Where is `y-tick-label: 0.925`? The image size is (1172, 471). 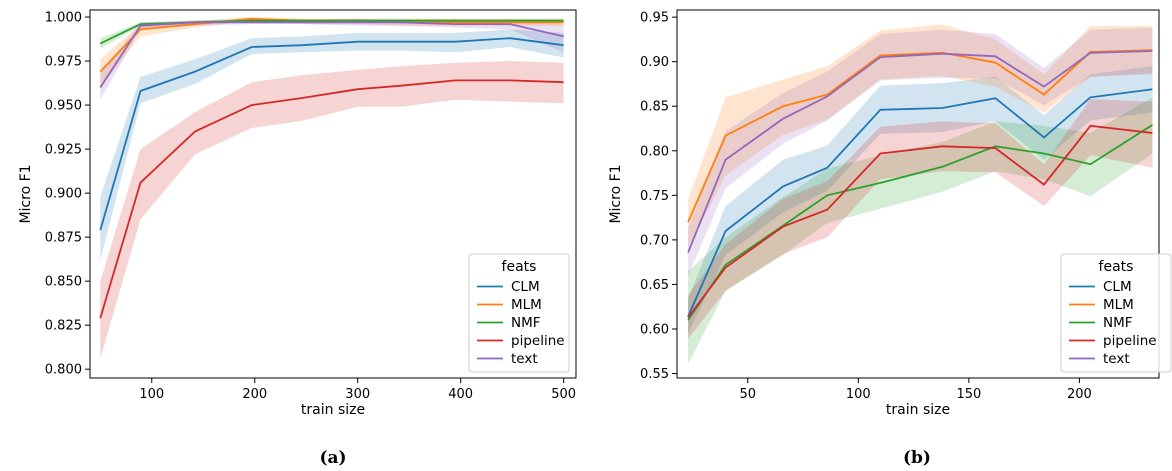
y-tick-label: 0.925 is located at coordinates (63, 150).